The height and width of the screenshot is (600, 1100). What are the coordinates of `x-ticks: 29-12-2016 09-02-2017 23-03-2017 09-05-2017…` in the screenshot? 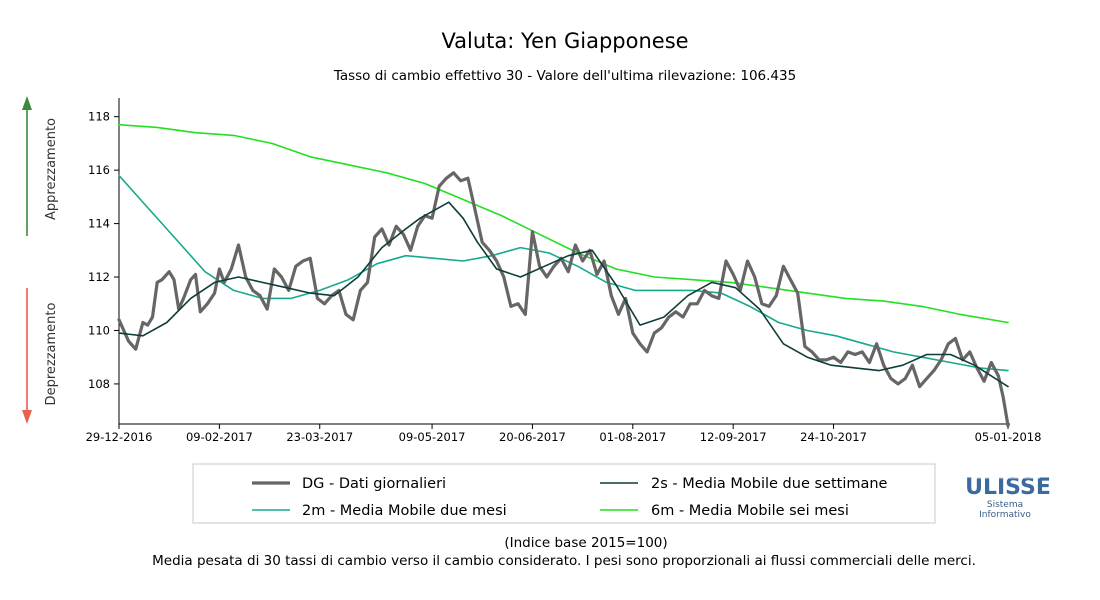 It's located at (564, 434).